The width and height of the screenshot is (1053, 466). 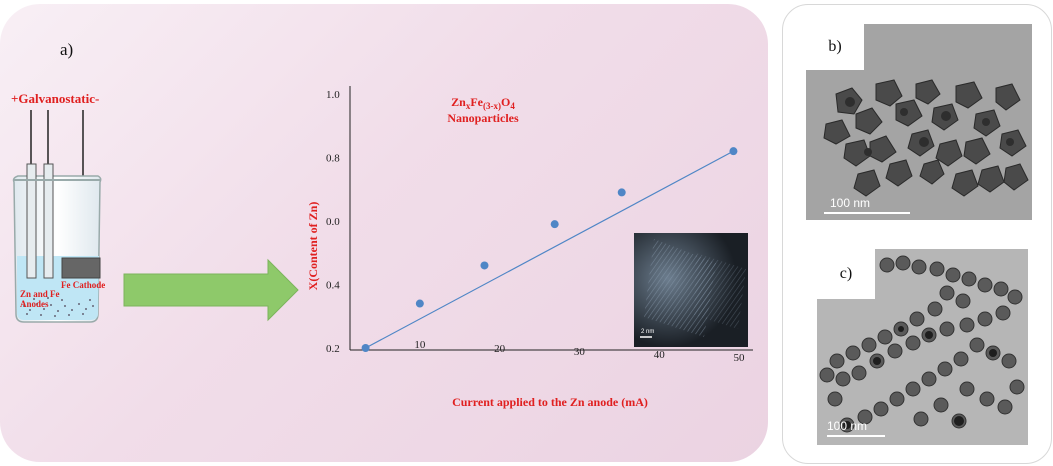 I want to click on y-tick-label: 1.0, so click(x=333, y=95).